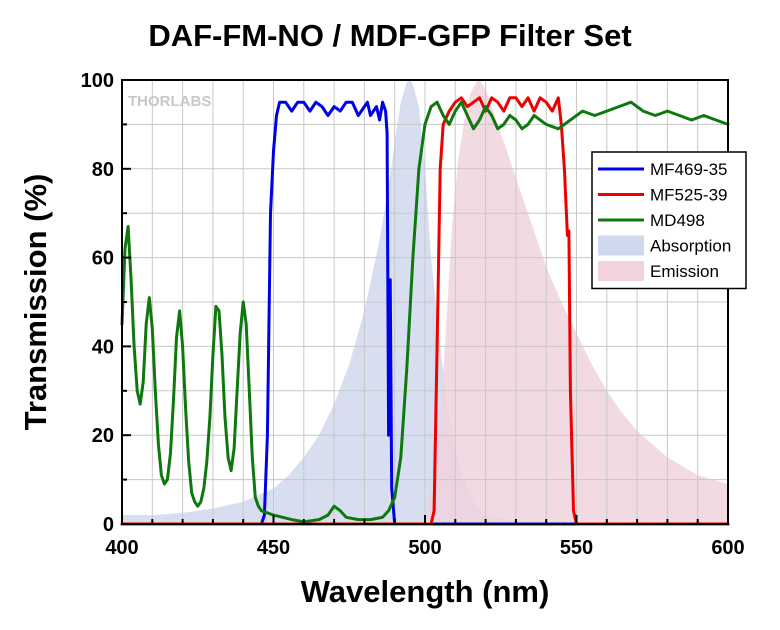 The height and width of the screenshot is (630, 780). I want to click on x-tick-label: 550, so click(576, 548).